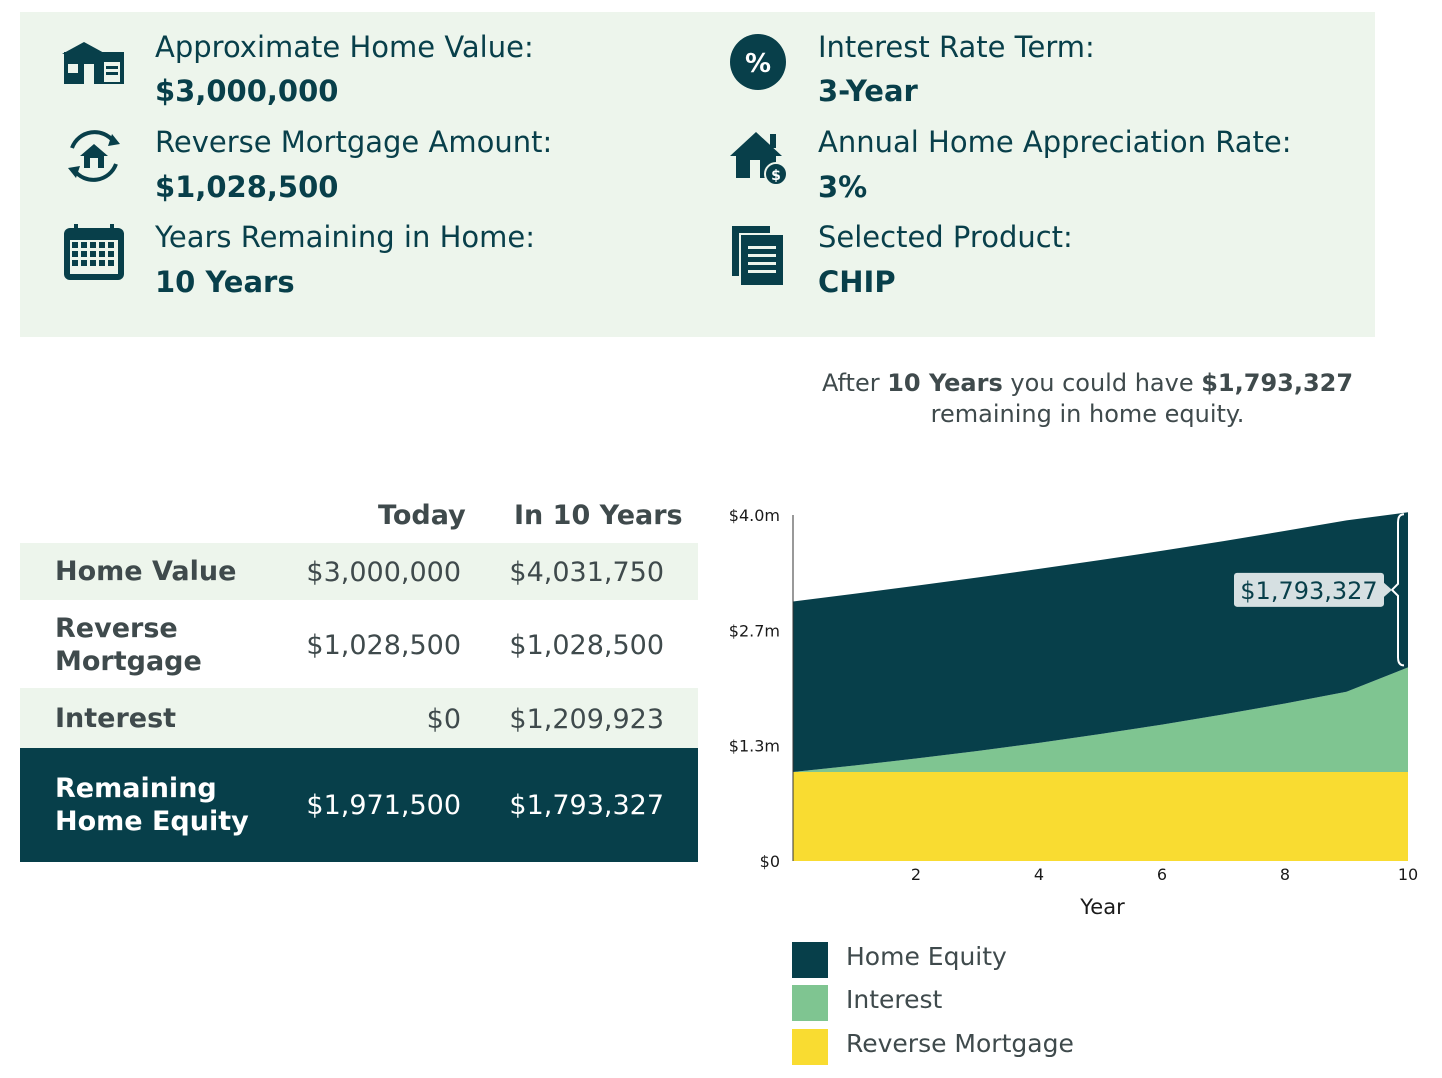  What do you see at coordinates (956, 47) in the screenshot?
I see `interest-term-label: Interest Rate Term:` at bounding box center [956, 47].